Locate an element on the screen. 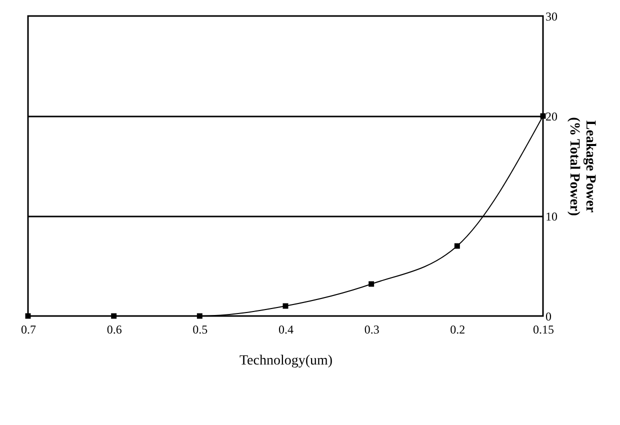  x-tick-label: 0.7 is located at coordinates (28, 329).